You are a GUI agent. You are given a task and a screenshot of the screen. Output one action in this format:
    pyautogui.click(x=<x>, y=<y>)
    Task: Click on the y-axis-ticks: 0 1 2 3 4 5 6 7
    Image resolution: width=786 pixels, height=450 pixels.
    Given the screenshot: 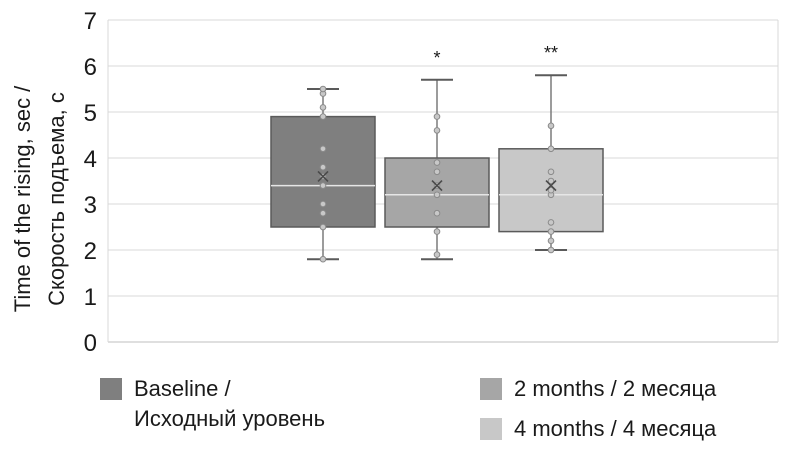 What is the action you would take?
    pyautogui.click(x=90, y=182)
    